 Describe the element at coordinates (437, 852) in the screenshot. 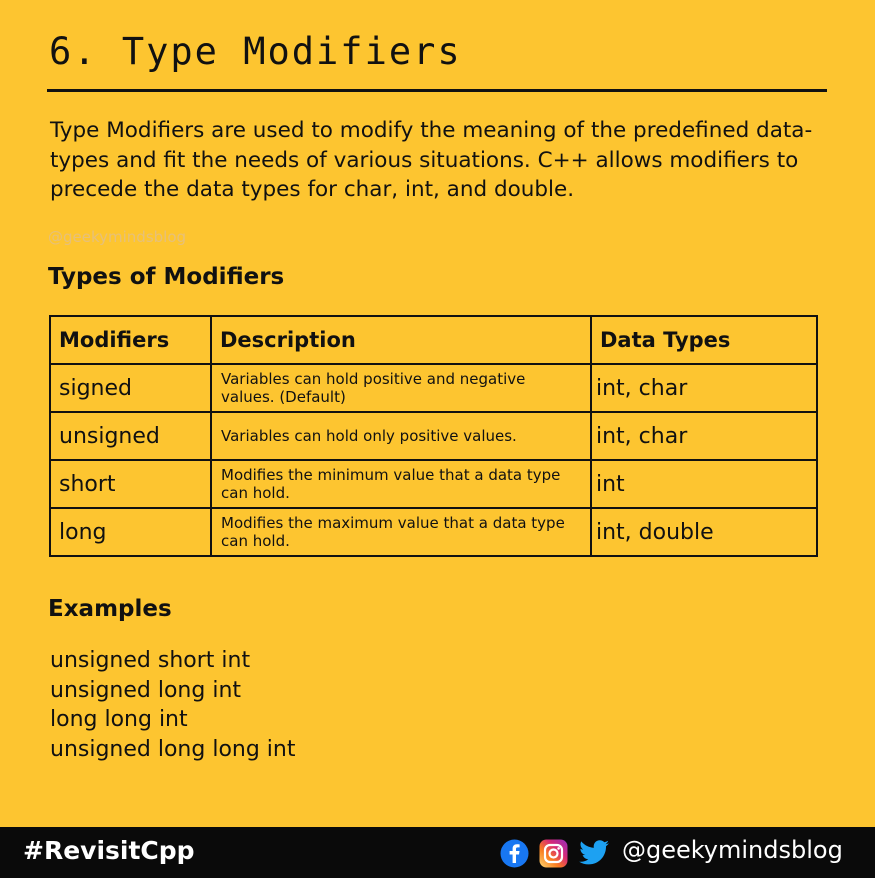

I see `footer-bar: #RevisitCpp` at that location.